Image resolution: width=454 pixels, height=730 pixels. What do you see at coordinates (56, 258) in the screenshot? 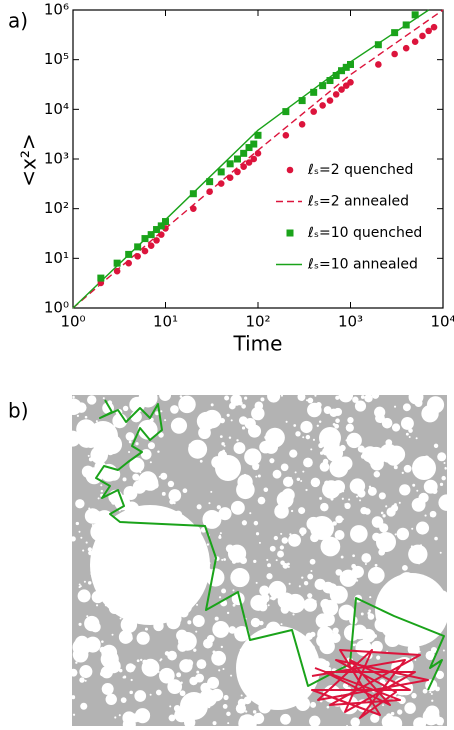
I see `y-tick-label: 10¹` at bounding box center [56, 258].